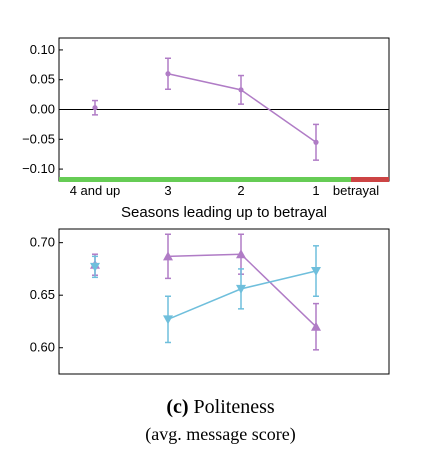 The image size is (441, 455). What do you see at coordinates (42, 242) in the screenshot?
I see `y-tick-label: 0.70` at bounding box center [42, 242].